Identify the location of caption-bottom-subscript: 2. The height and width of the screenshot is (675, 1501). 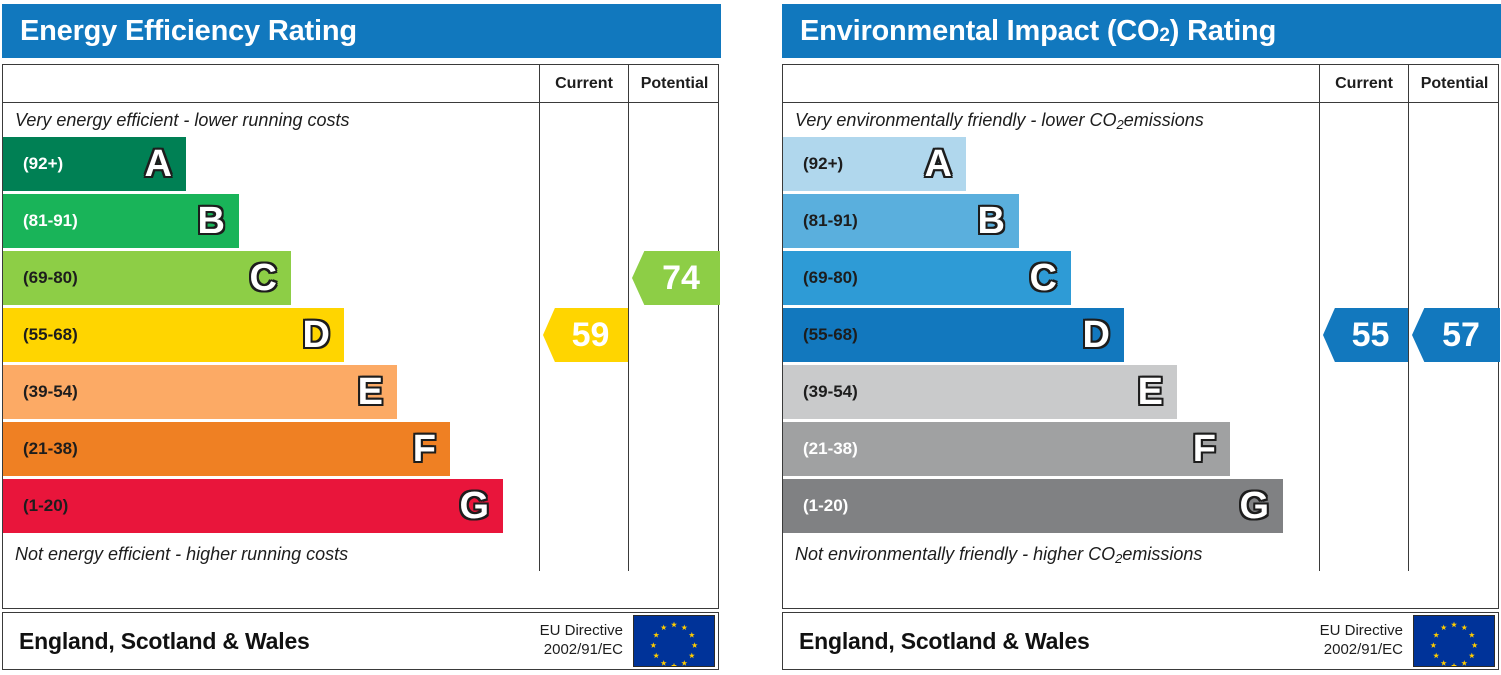
(1119, 558).